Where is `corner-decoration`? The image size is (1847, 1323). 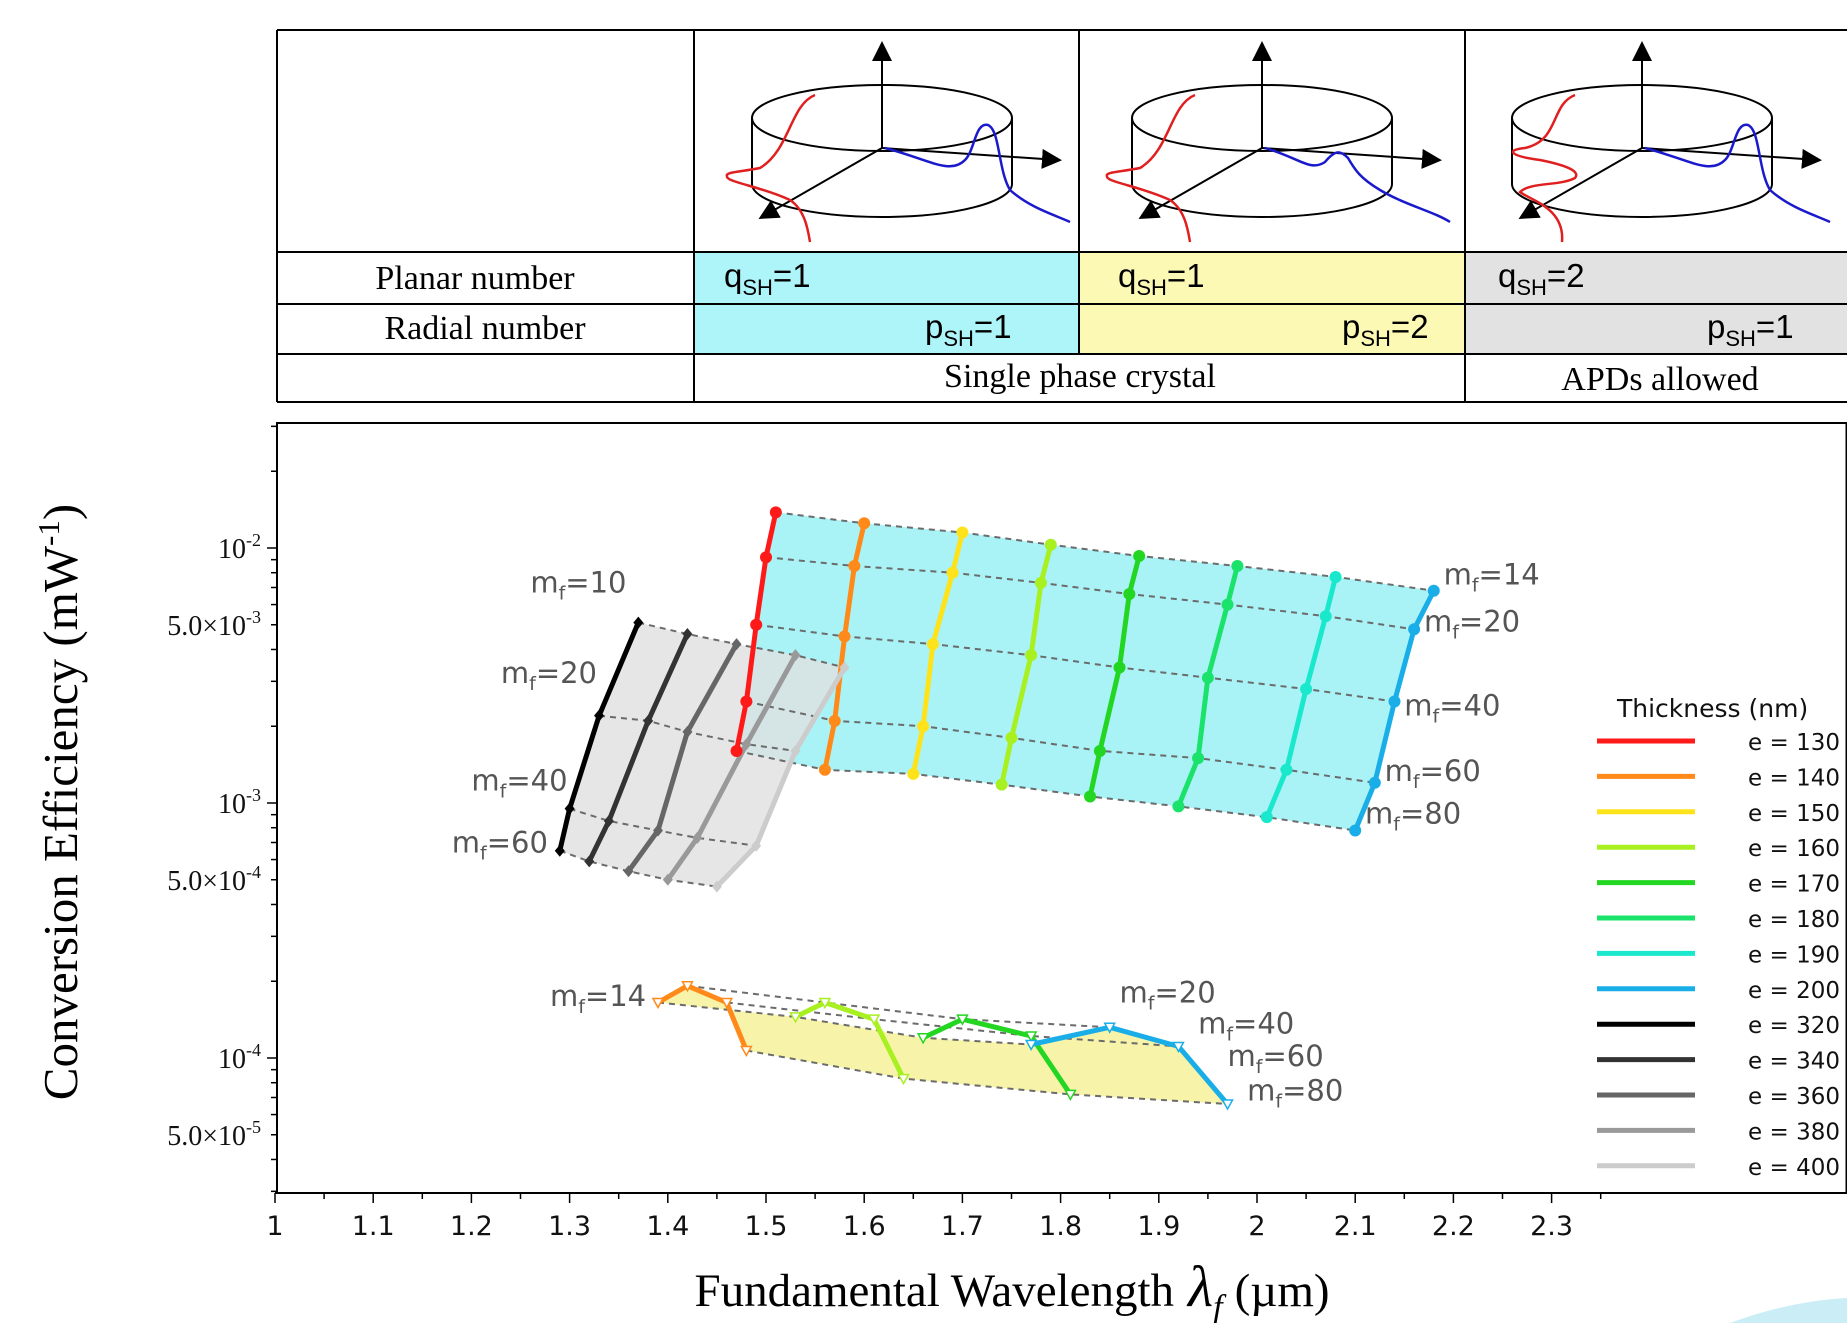 corner-decoration is located at coordinates (1788, 1310).